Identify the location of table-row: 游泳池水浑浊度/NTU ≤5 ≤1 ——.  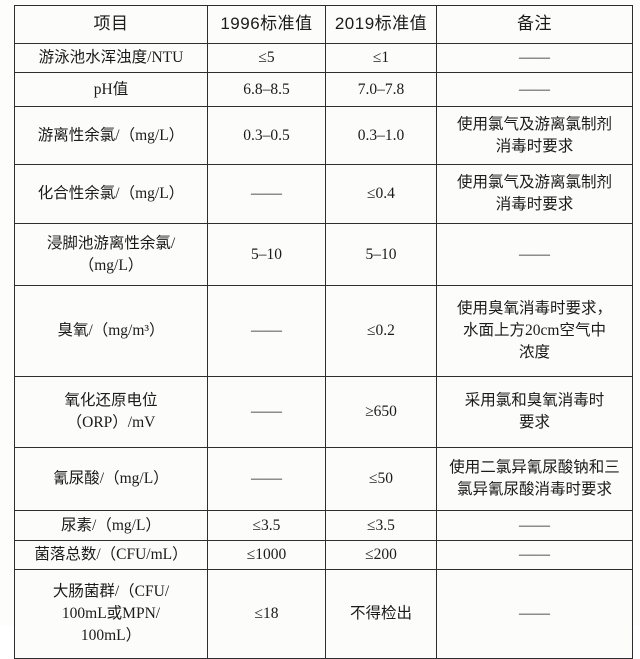
(323, 58).